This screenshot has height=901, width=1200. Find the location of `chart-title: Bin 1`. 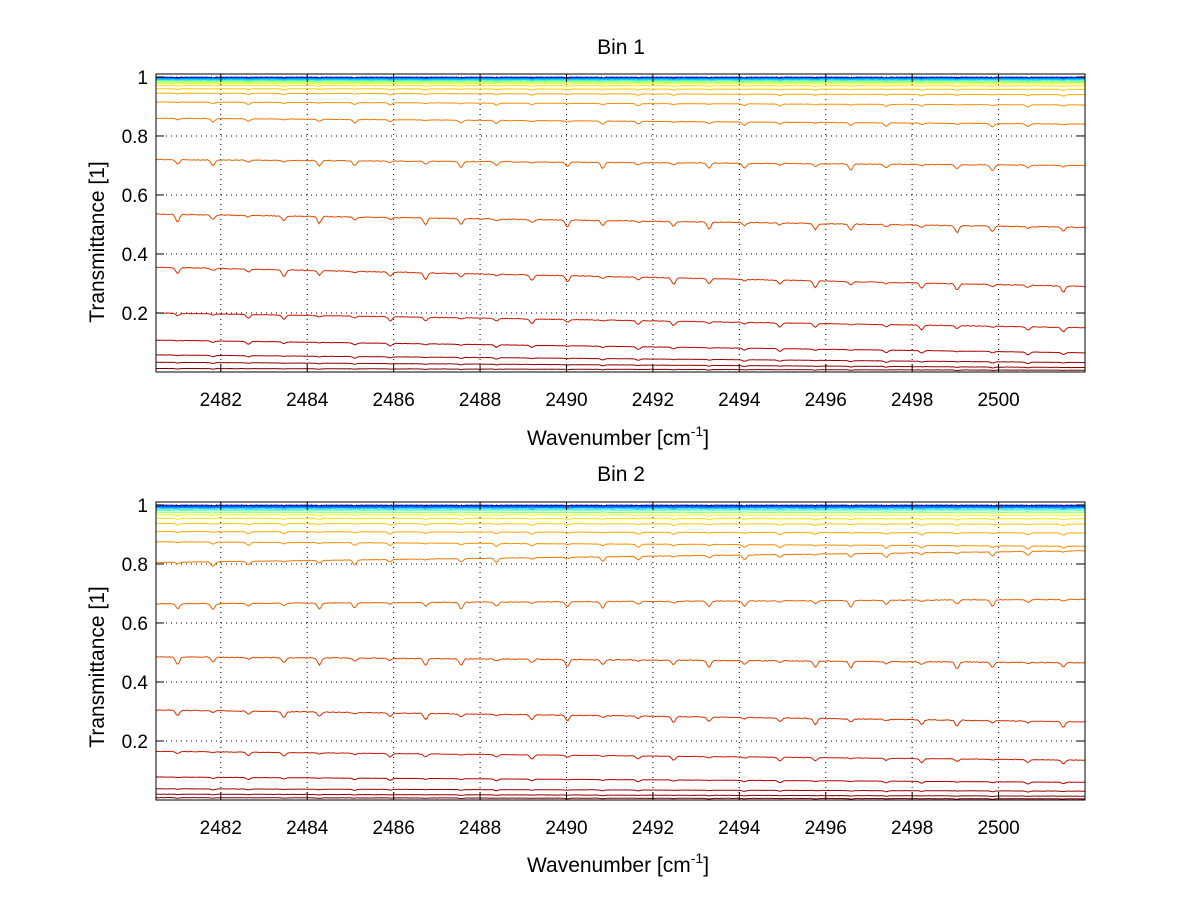

chart-title: Bin 1 is located at coordinates (621, 47).